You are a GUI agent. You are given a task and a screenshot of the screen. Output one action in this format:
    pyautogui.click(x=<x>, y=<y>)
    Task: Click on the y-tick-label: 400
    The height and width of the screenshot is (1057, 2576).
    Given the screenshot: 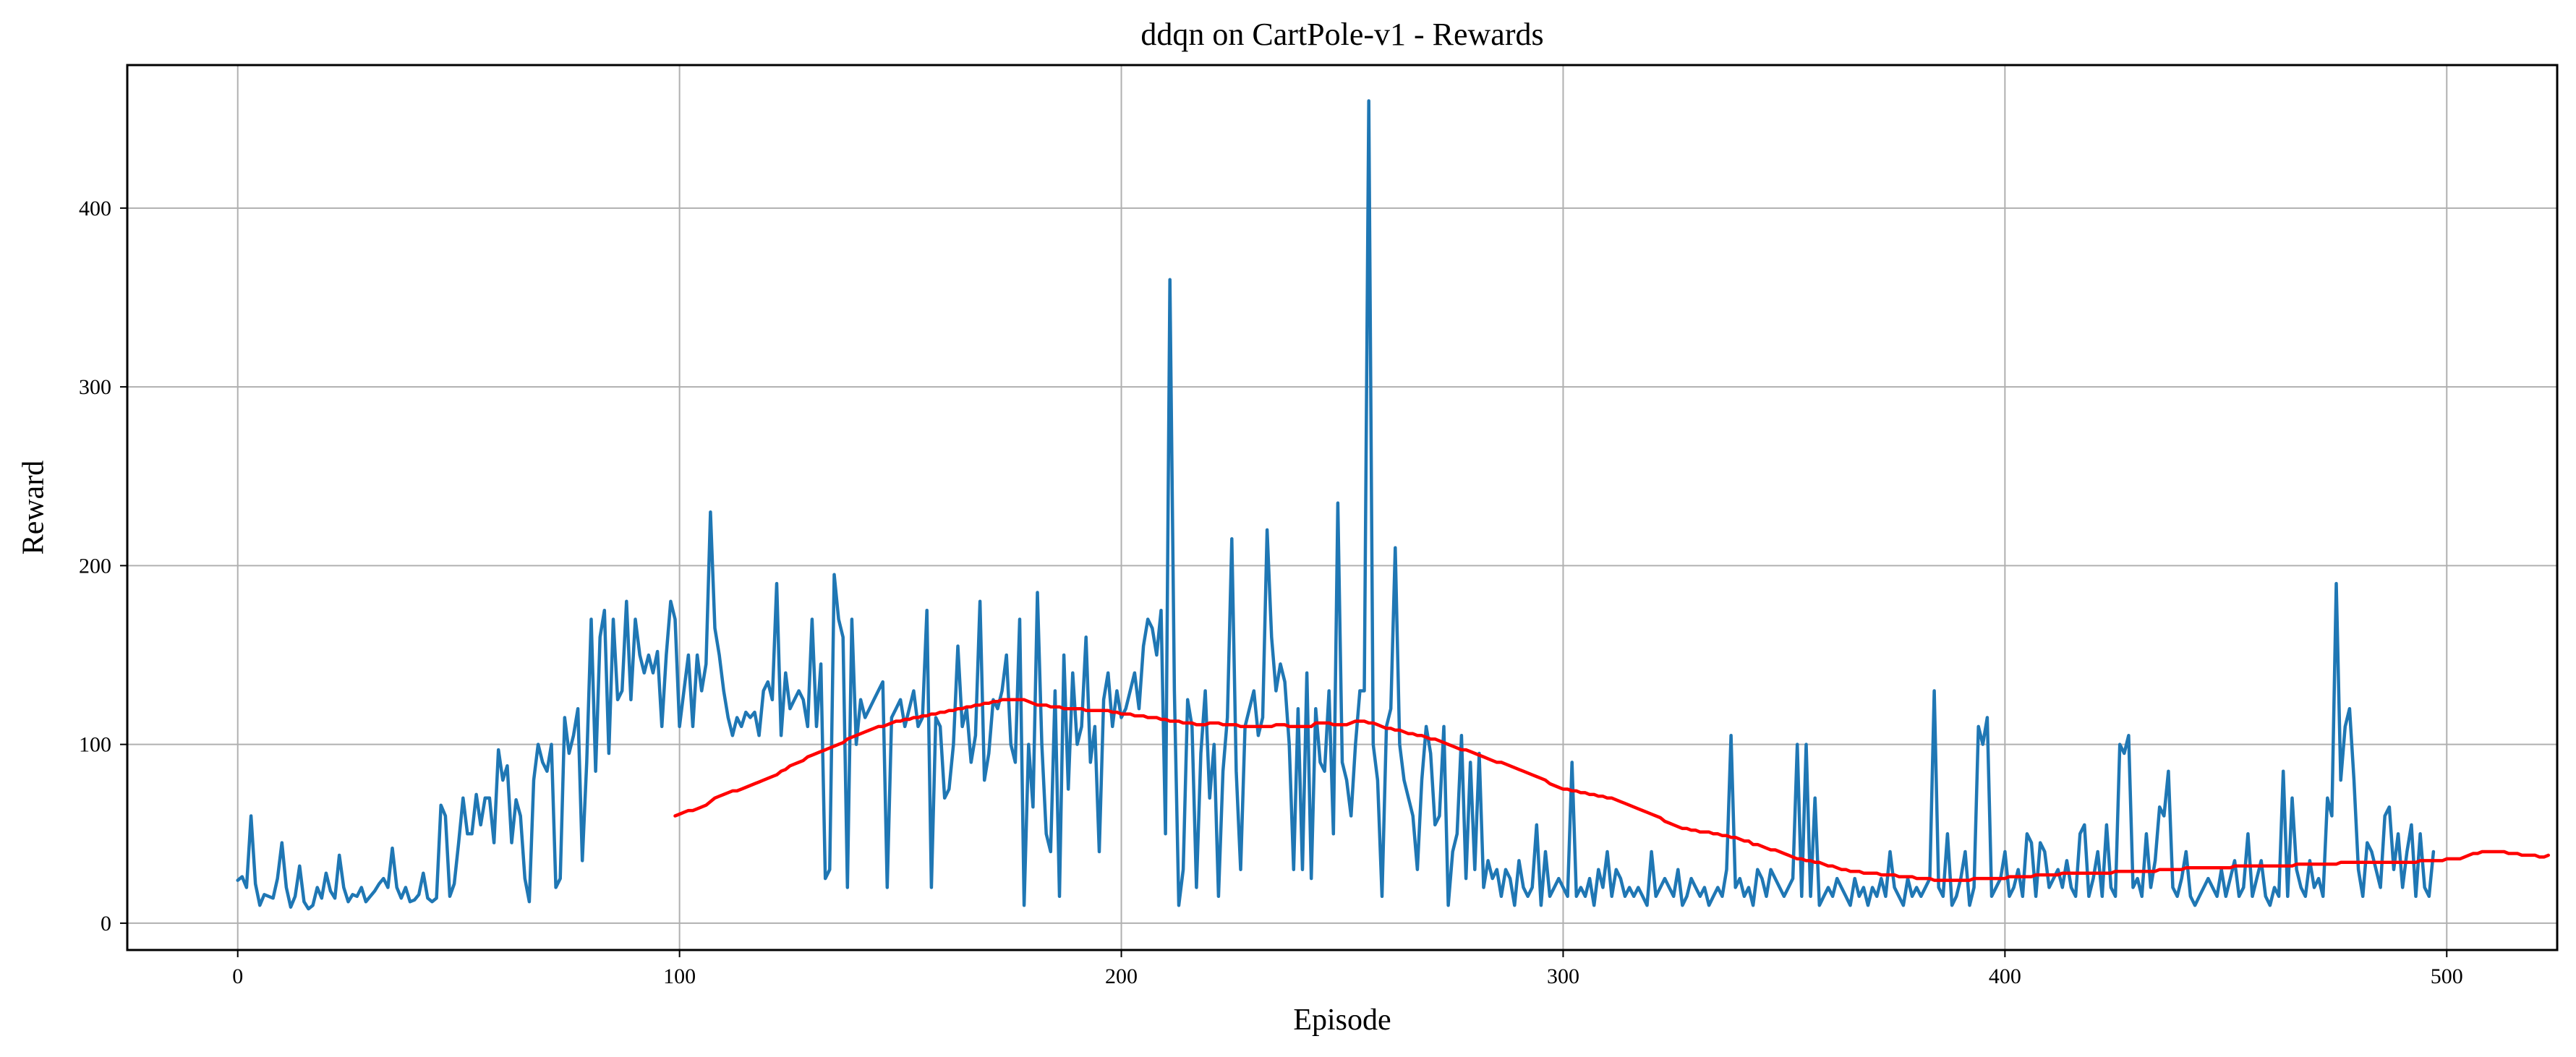 What is the action you would take?
    pyautogui.click(x=95, y=209)
    